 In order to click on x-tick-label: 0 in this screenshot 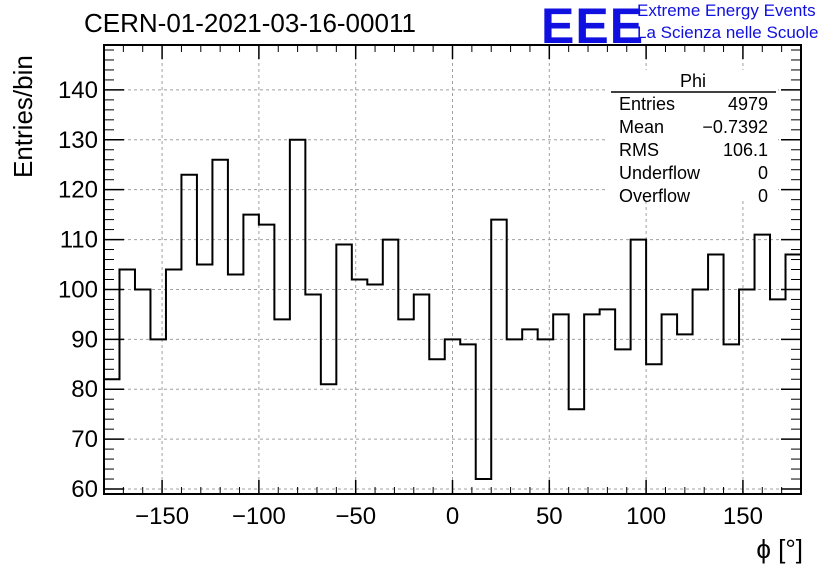, I will do `click(452, 516)`.